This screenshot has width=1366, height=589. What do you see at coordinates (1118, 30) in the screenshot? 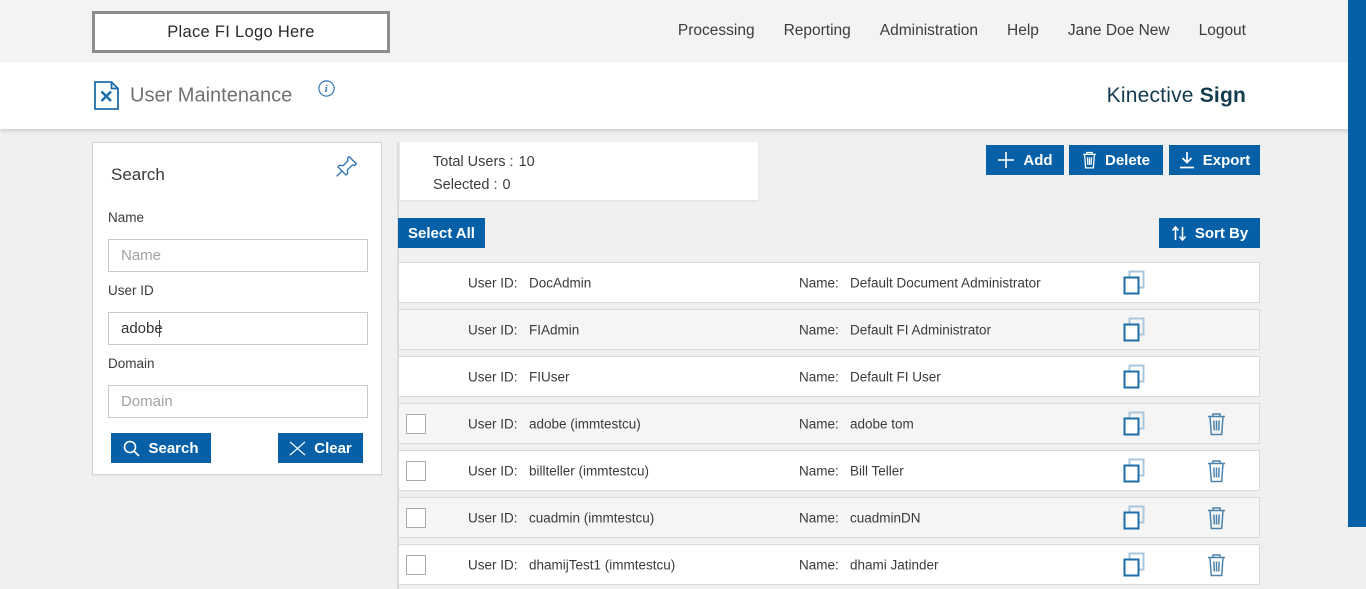
I see `nav-user-name: Jane Doe New` at bounding box center [1118, 30].